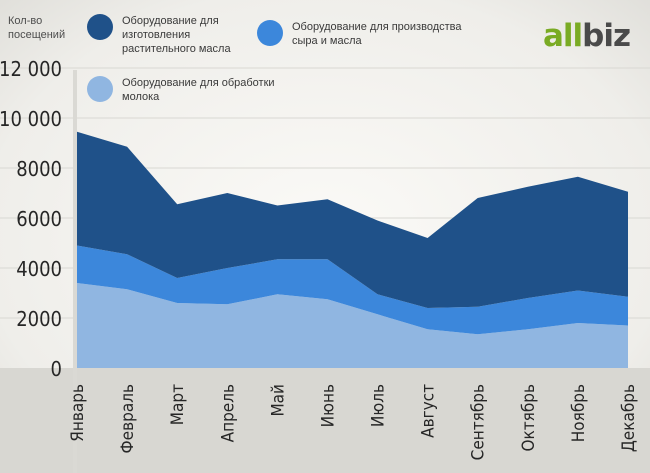 This screenshot has width=650, height=473. Describe the element at coordinates (39, 269) in the screenshot. I see `y-tick-label: 4000` at that location.